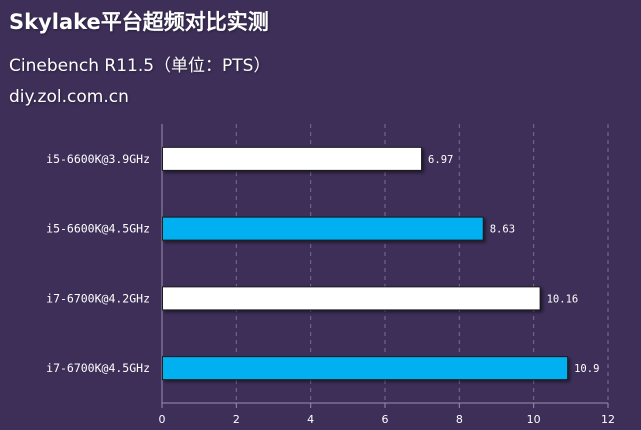 The image size is (641, 430). What do you see at coordinates (563, 299) in the screenshot?
I see `value-label: 10.16` at bounding box center [563, 299].